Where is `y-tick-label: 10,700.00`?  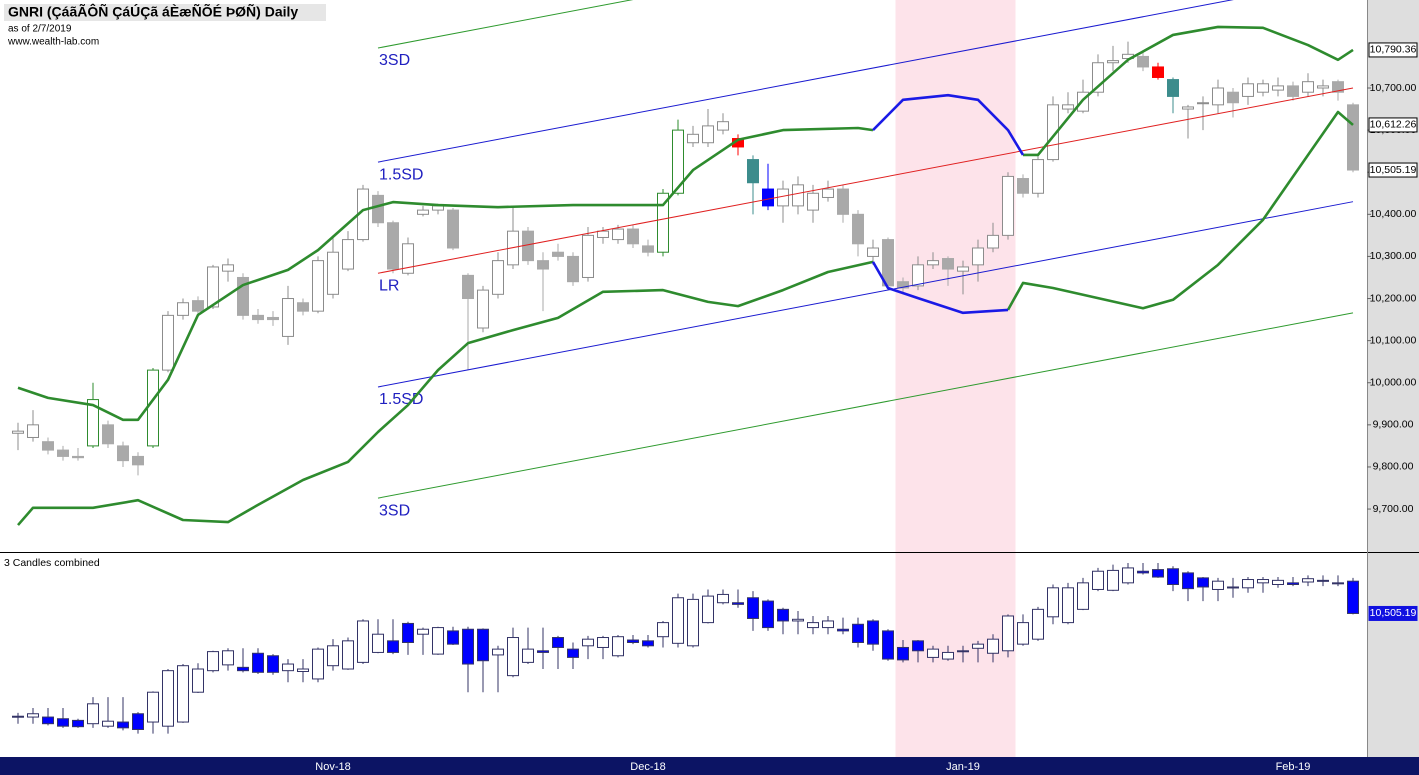 y-tick-label: 10,700.00 is located at coordinates (1393, 88).